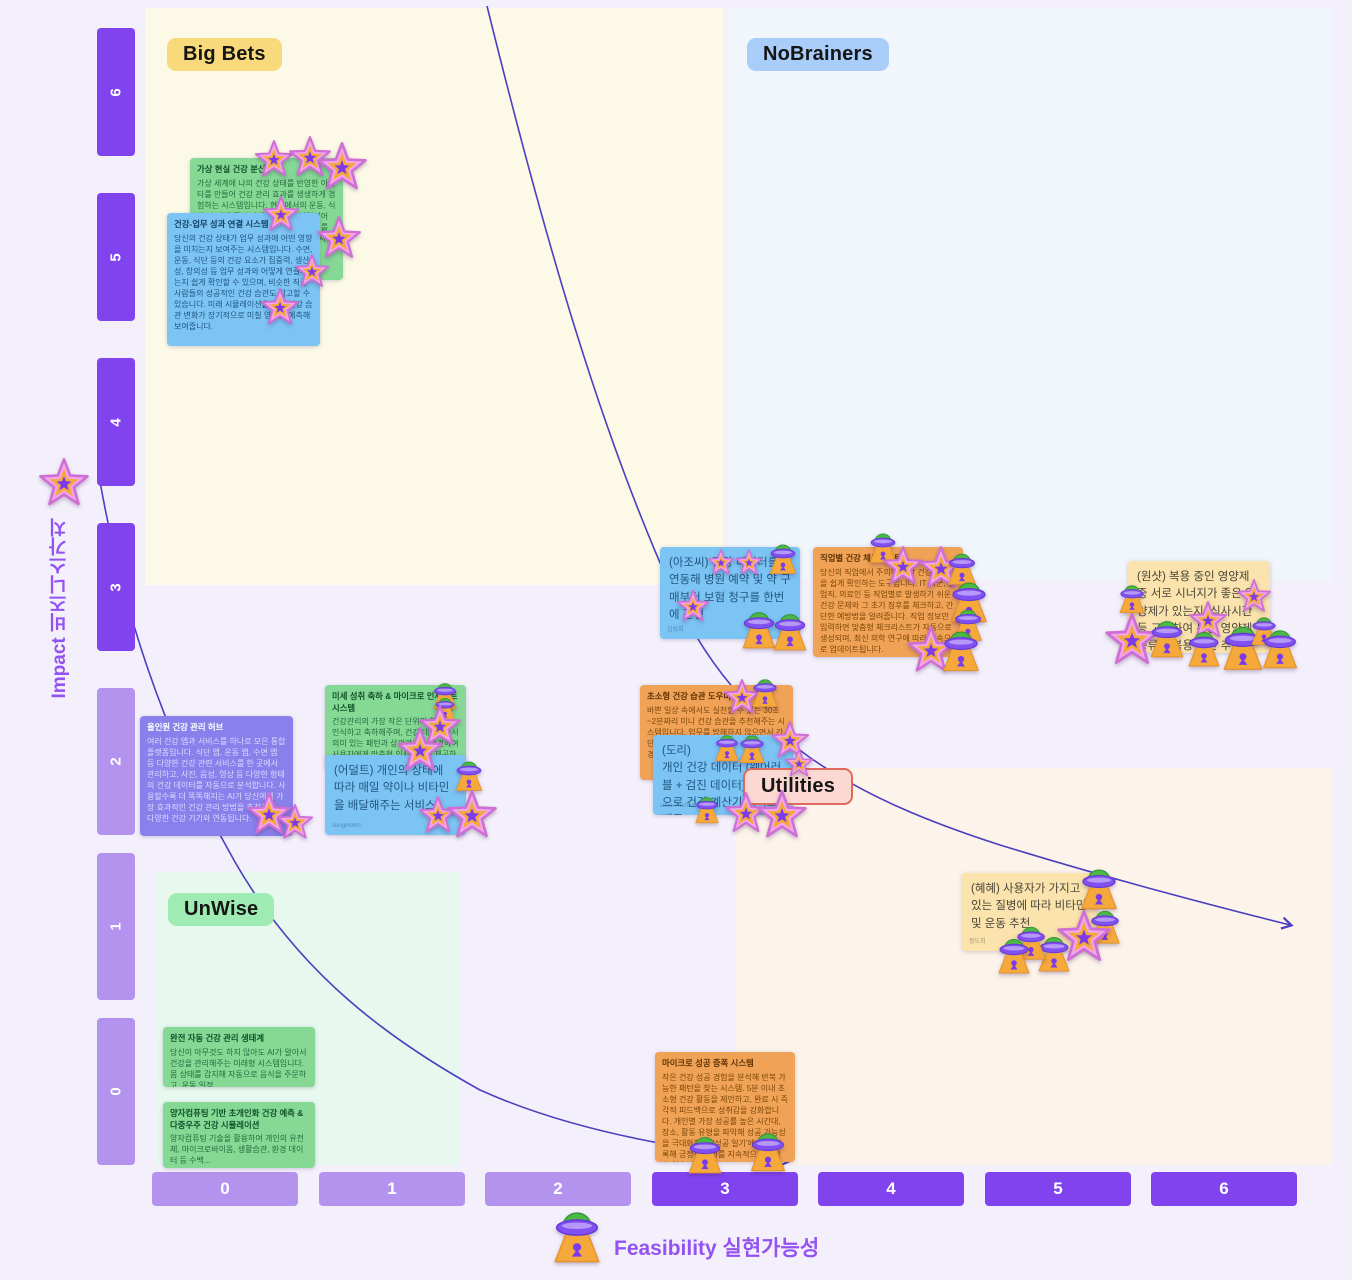  I want to click on note-title: 올인원 건강 관리 허브, so click(185, 727).